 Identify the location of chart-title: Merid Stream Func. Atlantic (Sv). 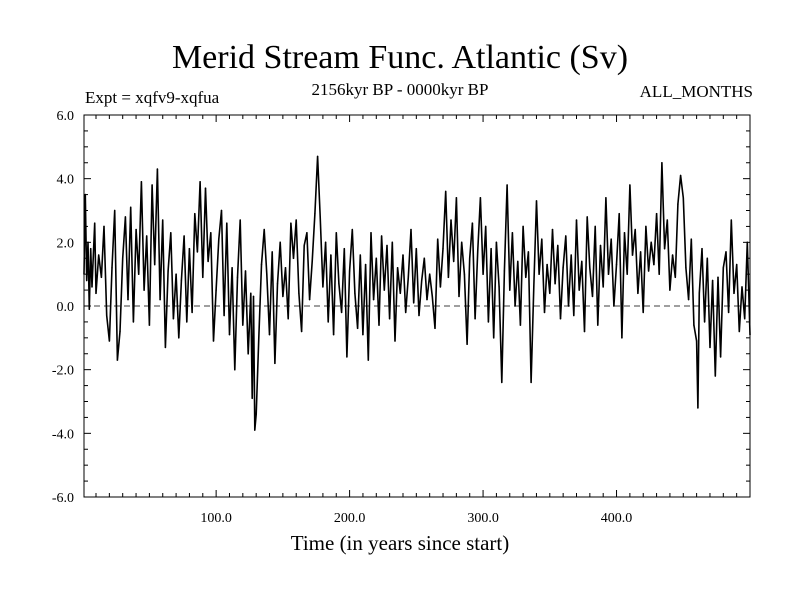
(400, 57).